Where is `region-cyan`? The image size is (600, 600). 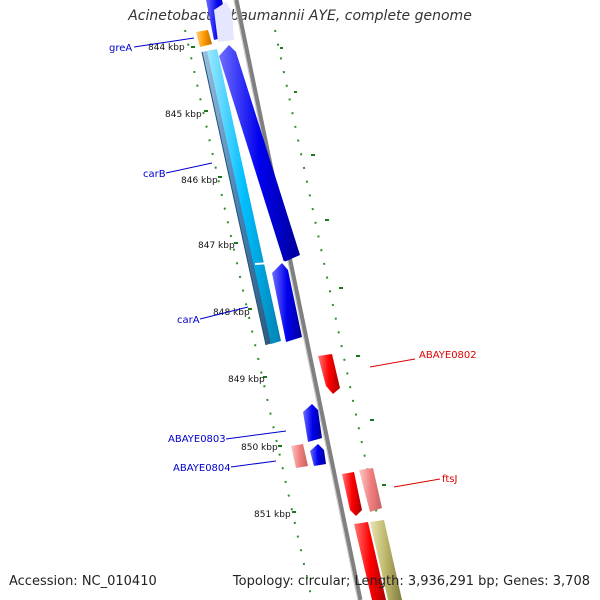
region-cyan is located at coordinates (244, 196).